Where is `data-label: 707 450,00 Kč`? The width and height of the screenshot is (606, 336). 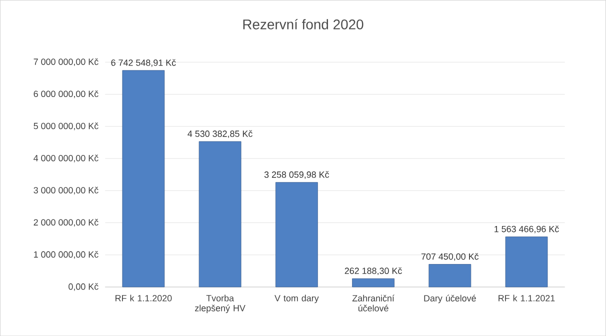
data-label: 707 450,00 Kč is located at coordinates (450, 257).